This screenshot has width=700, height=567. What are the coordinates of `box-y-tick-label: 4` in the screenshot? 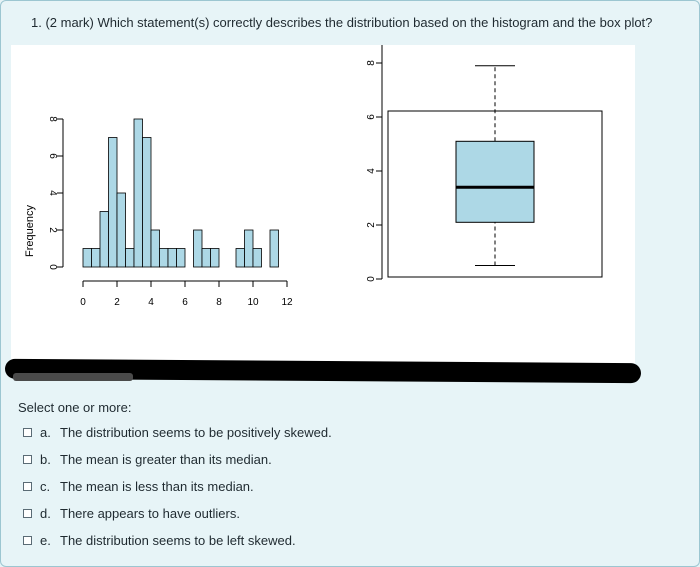 It's located at (371, 171).